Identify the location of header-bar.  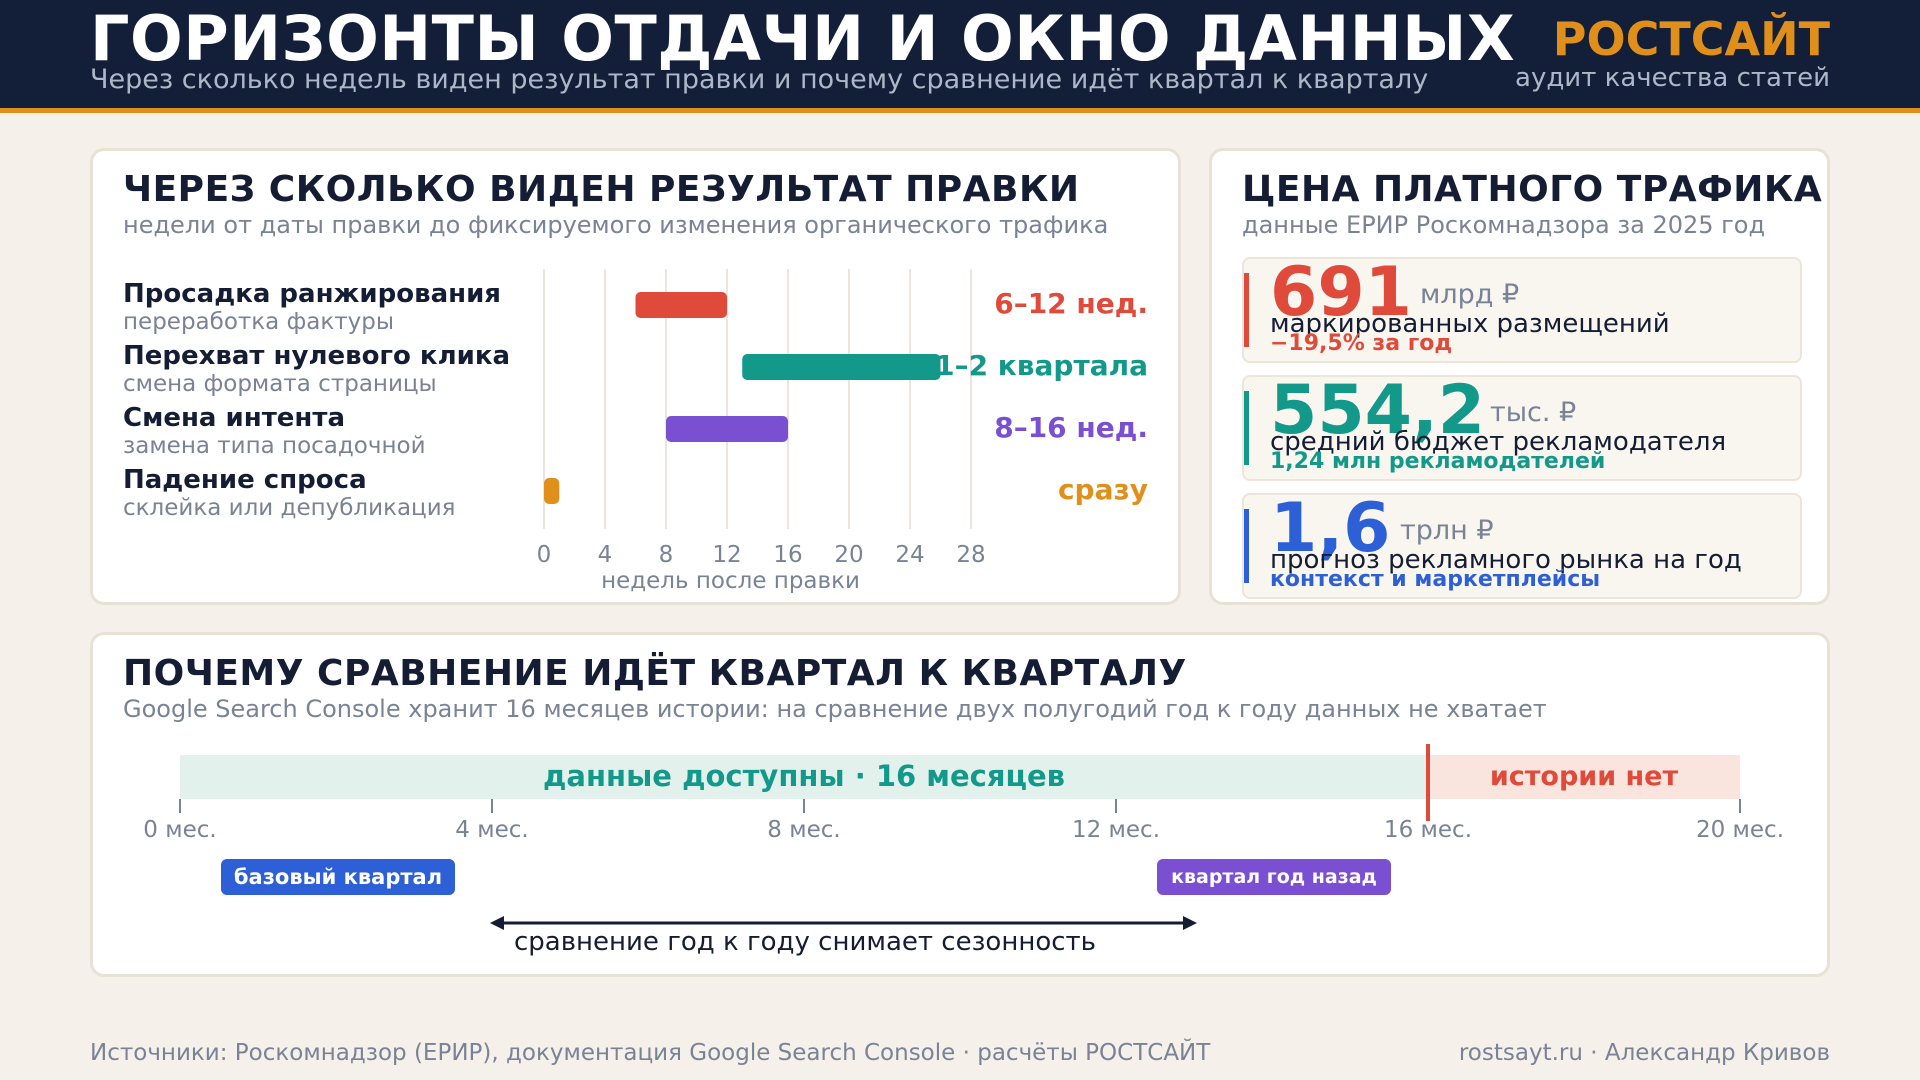
(960, 54).